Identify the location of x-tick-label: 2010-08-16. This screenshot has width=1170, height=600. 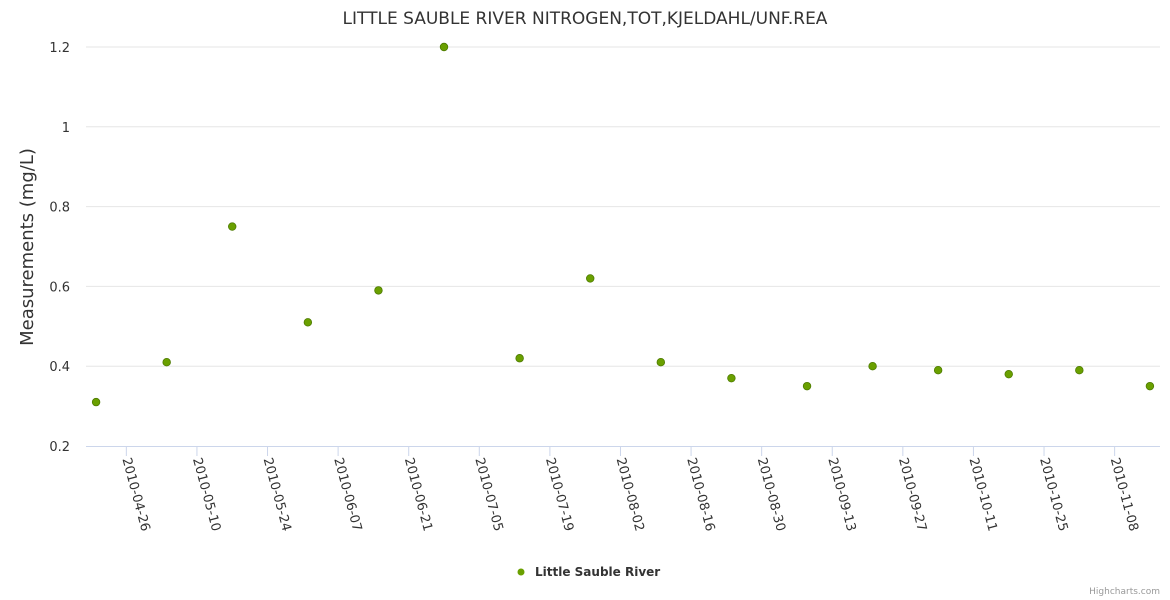
(700, 494).